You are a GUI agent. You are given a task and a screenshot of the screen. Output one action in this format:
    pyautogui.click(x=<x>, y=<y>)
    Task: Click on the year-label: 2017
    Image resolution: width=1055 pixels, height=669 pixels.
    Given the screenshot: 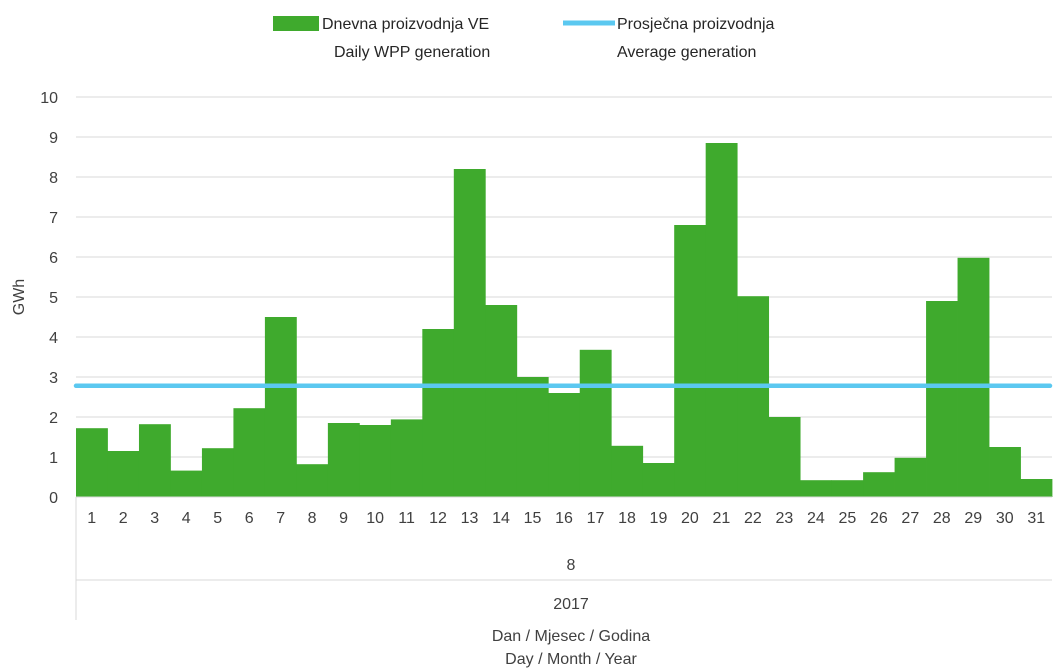 What is the action you would take?
    pyautogui.click(x=571, y=604)
    